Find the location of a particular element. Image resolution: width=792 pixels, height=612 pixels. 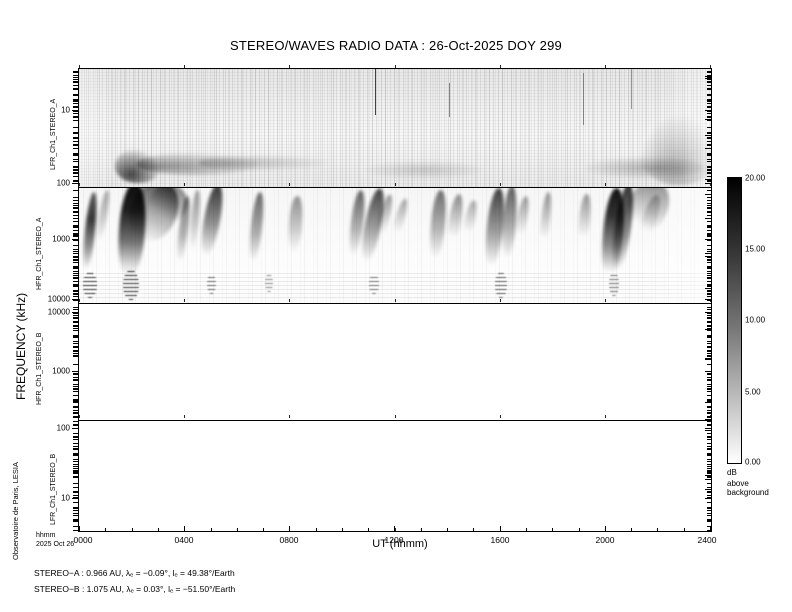

panel-hfr-stereo-a is located at coordinates (395, 245).